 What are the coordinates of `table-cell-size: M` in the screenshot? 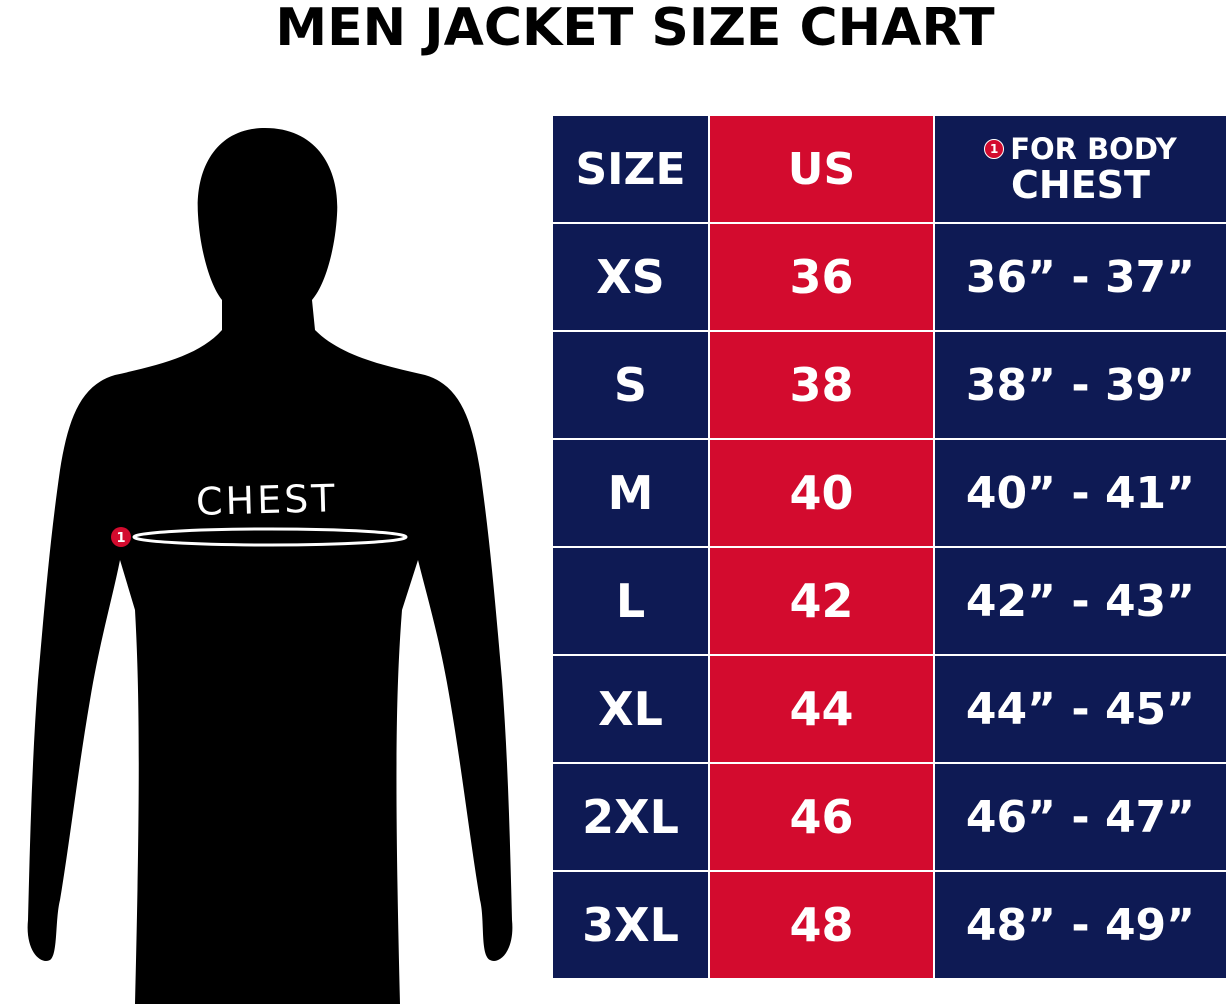 It's located at (630, 493).